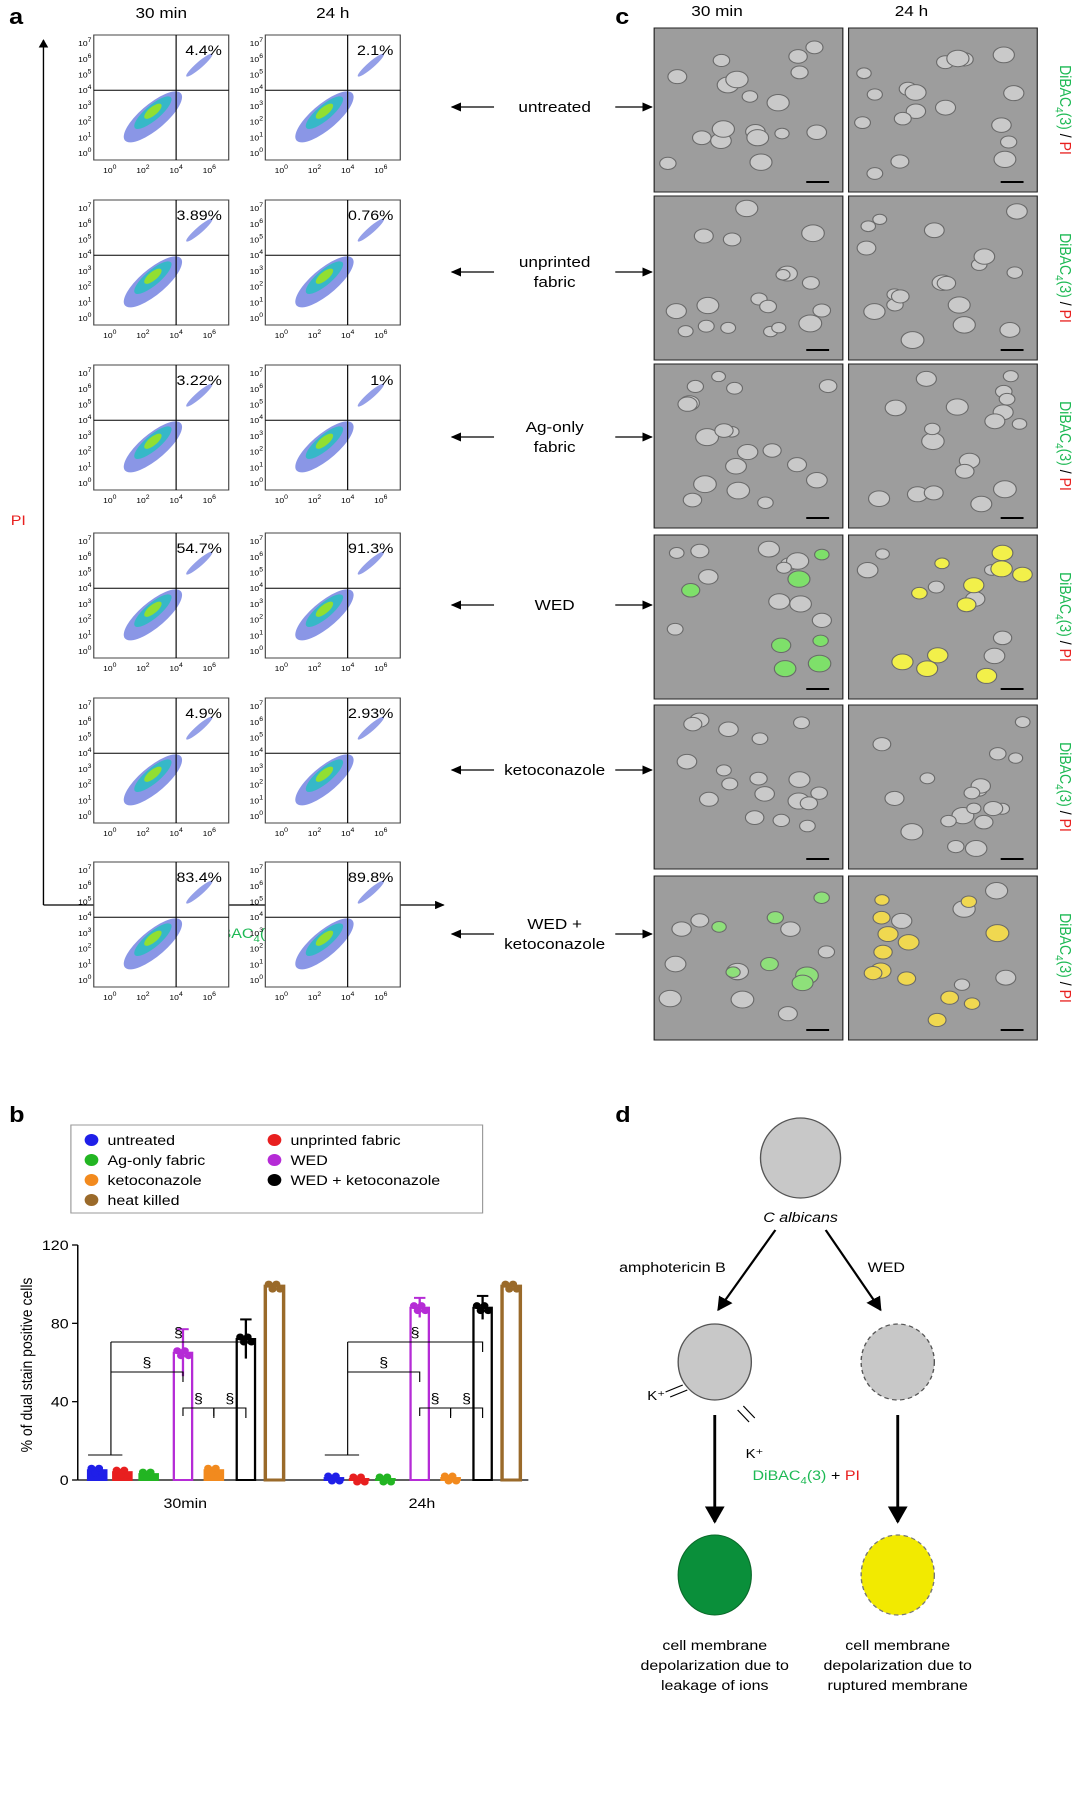 The image size is (1075, 1800). Describe the element at coordinates (85, 90) in the screenshot. I see `y-tick-label: 104` at that location.